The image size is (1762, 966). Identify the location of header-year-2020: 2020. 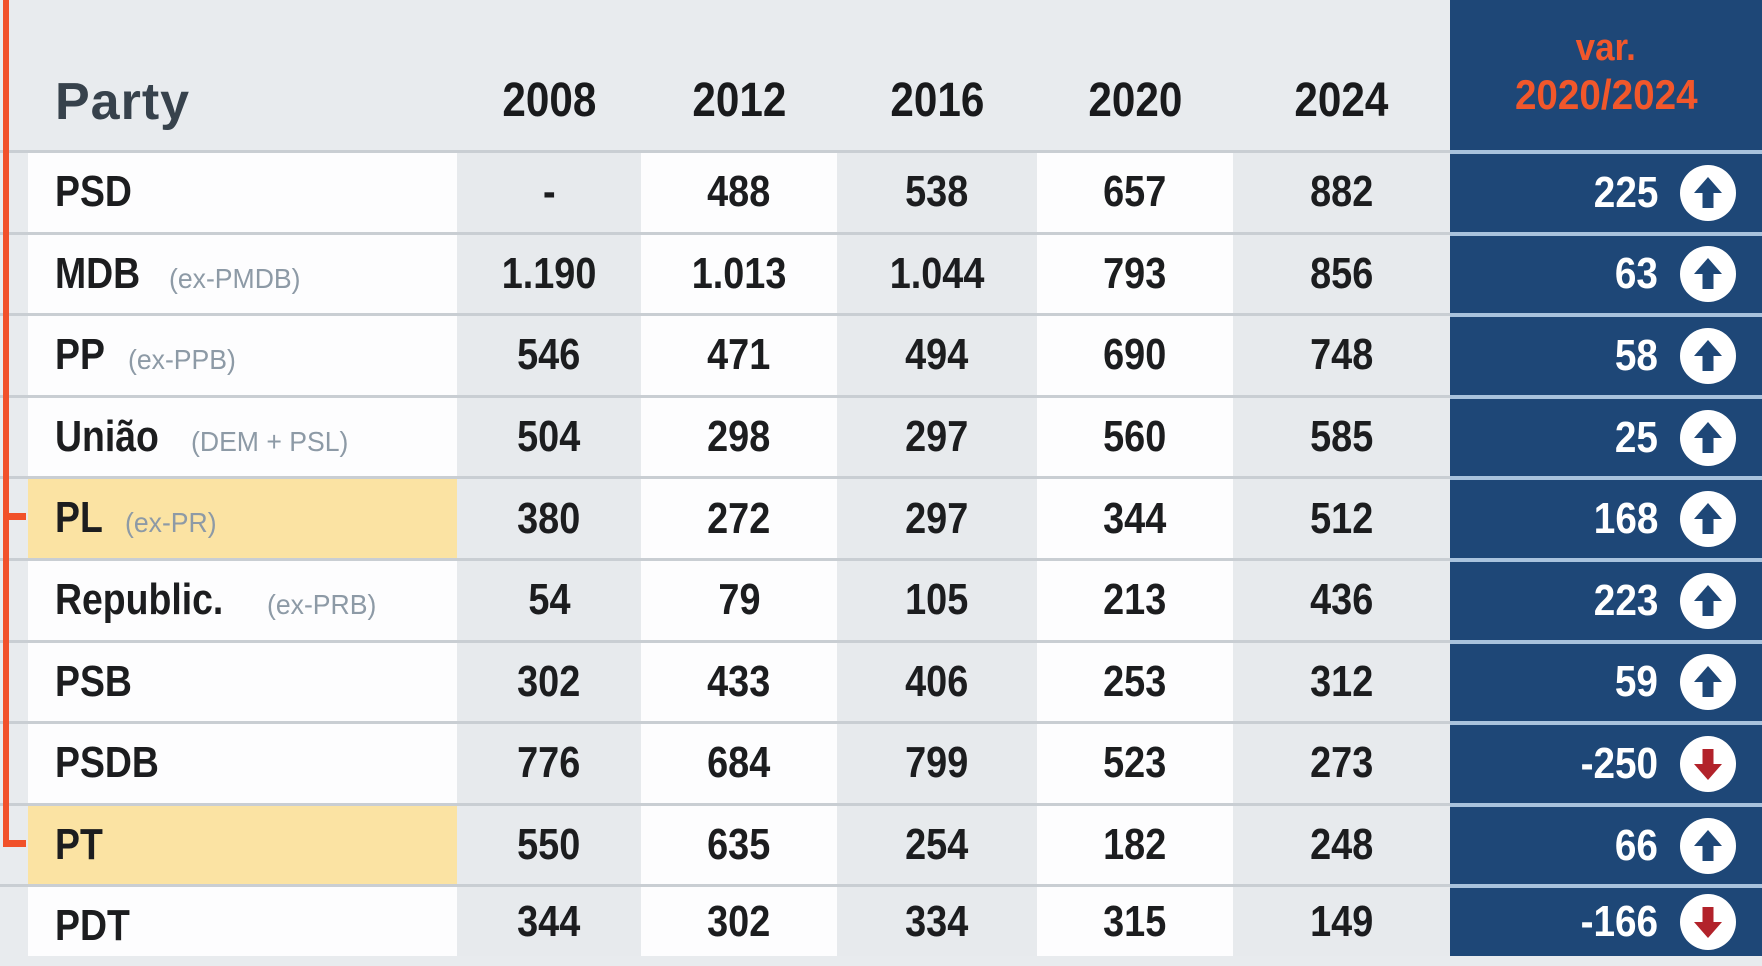
(1135, 100).